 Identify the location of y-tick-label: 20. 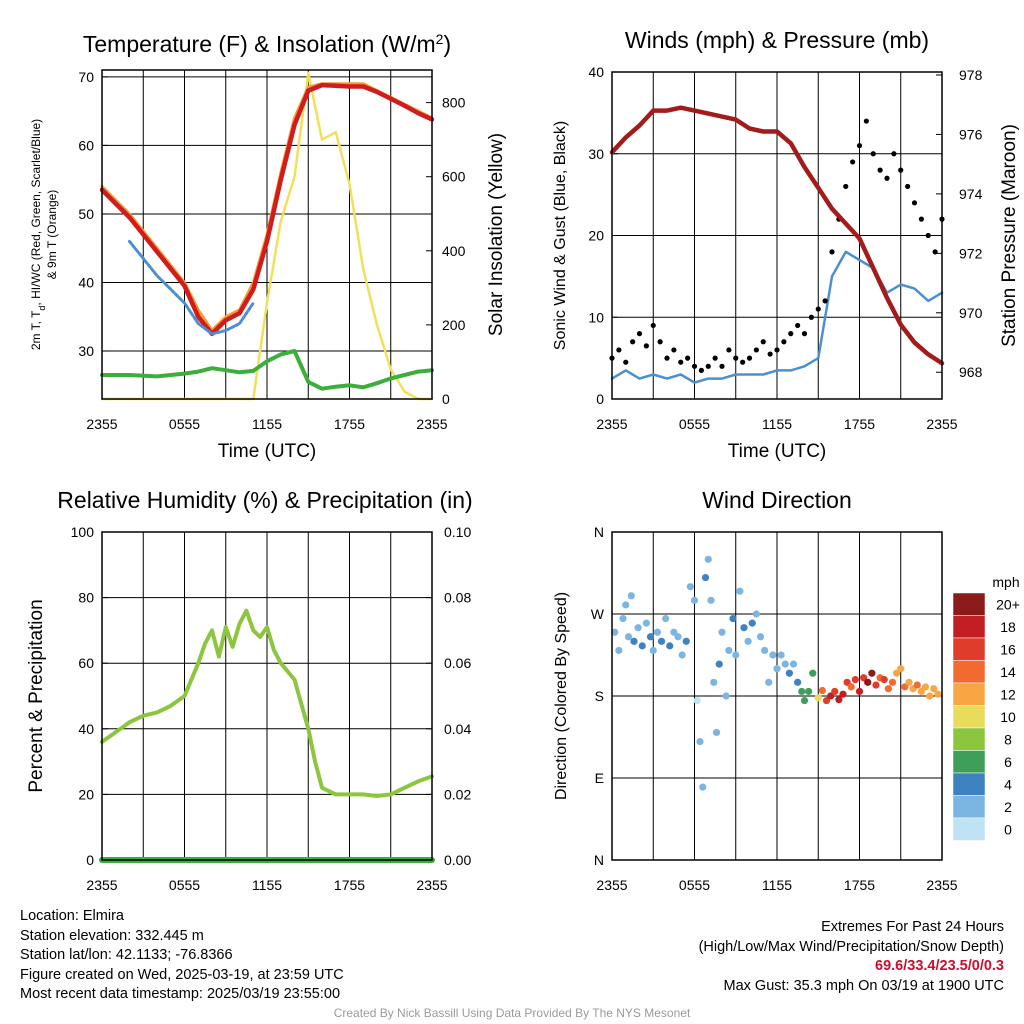
(596, 236).